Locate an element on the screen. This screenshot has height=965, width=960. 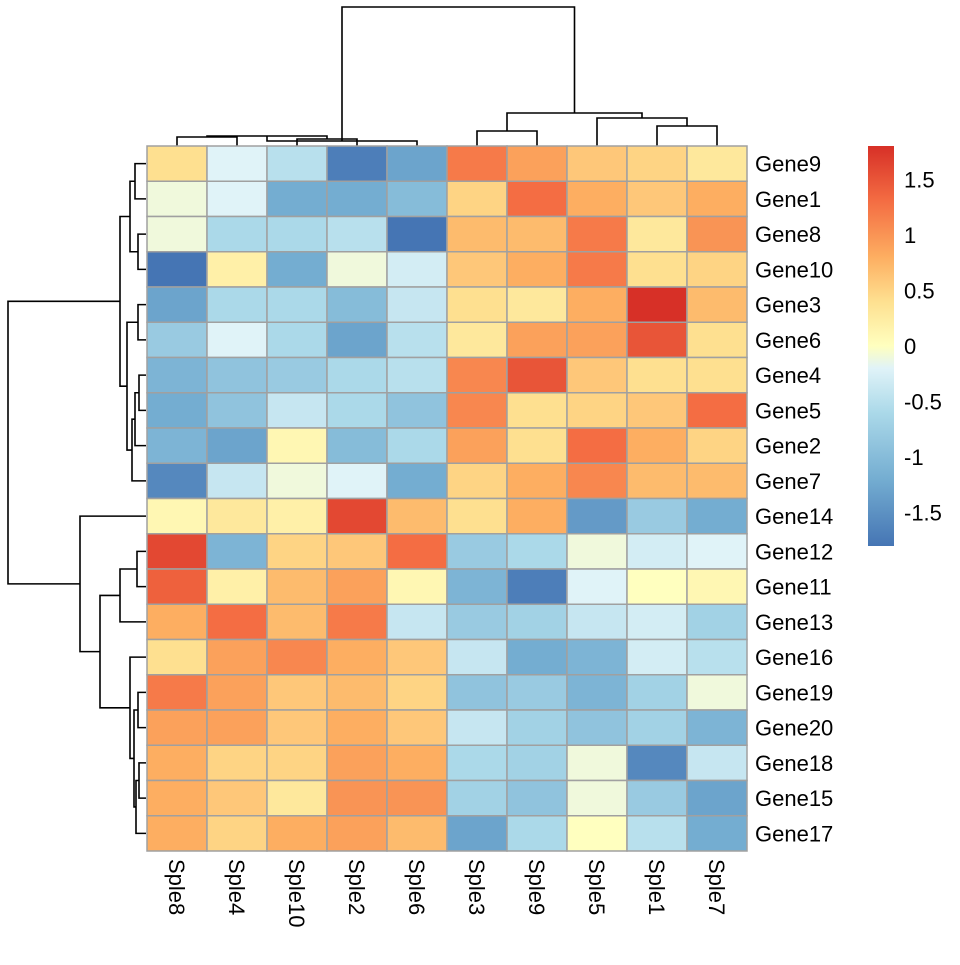
row-label: Gene14 is located at coordinates (794, 516).